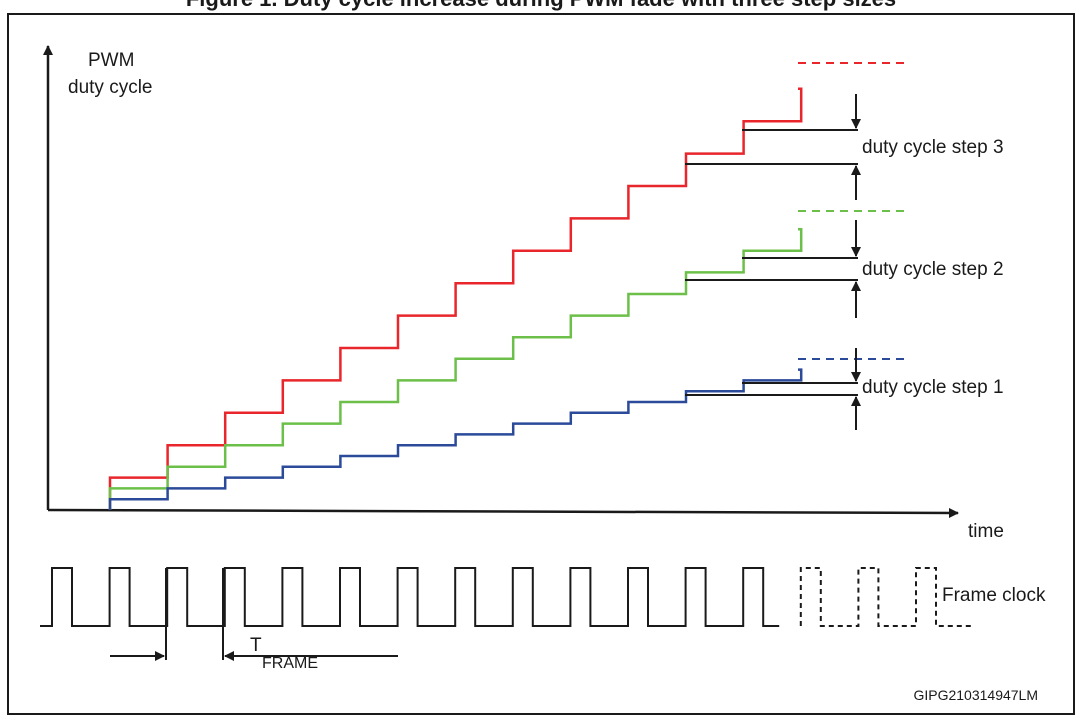  I want to click on frame-clock-solid, so click(410, 597).